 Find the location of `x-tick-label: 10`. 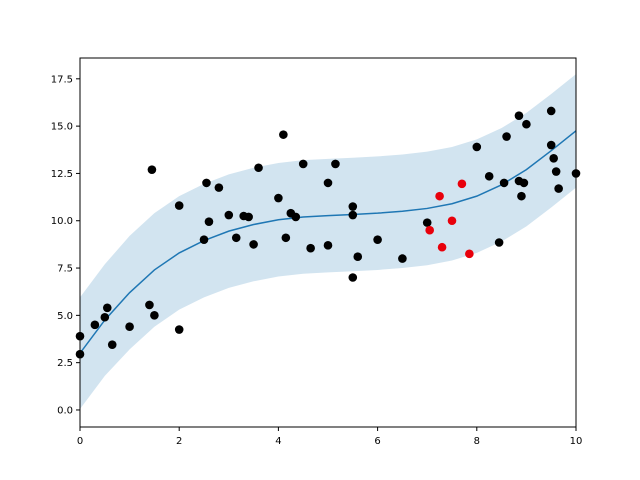

x-tick-label: 10 is located at coordinates (576, 441).